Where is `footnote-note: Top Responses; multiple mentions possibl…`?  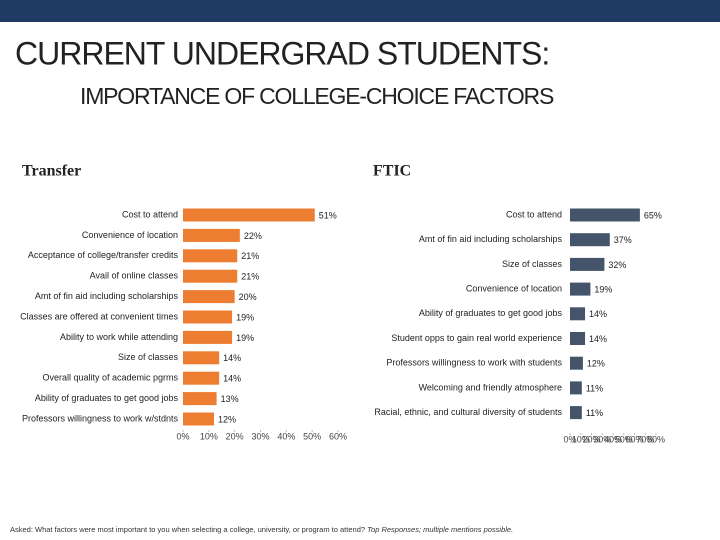 footnote-note: Top Responses; multiple mentions possibl… is located at coordinates (440, 529).